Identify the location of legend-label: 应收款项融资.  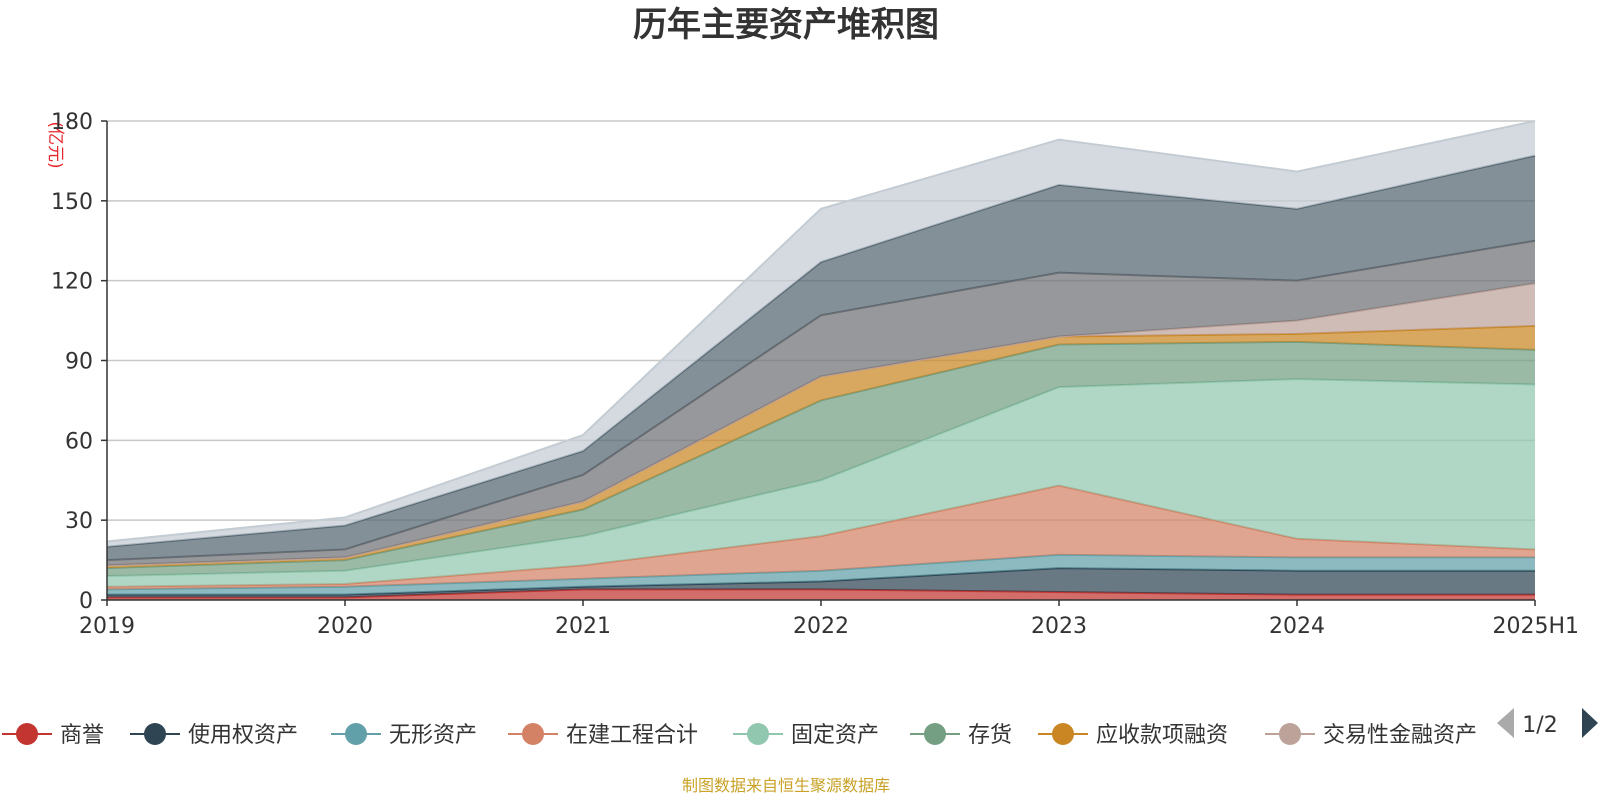
(1162, 735).